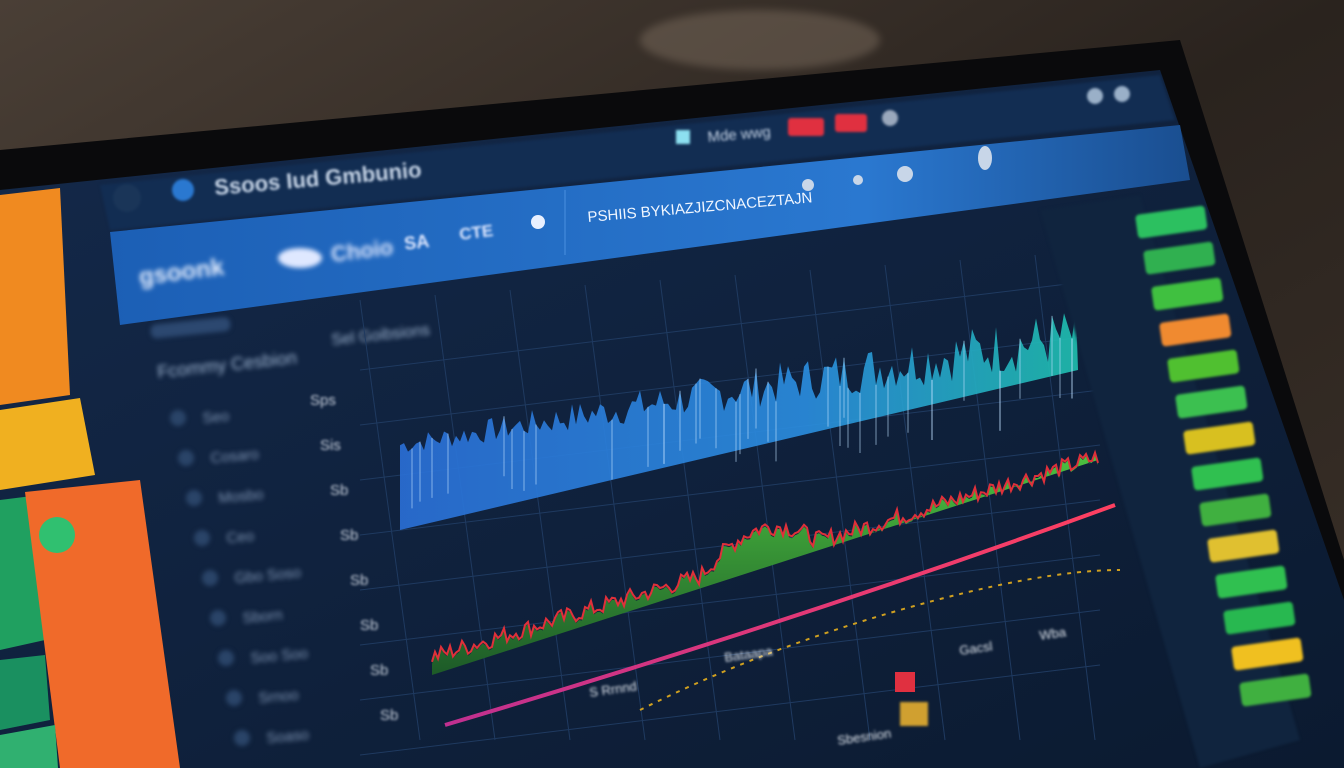 The height and width of the screenshot is (768, 1344). What do you see at coordinates (183, 190) in the screenshot?
I see `logo-icon` at bounding box center [183, 190].